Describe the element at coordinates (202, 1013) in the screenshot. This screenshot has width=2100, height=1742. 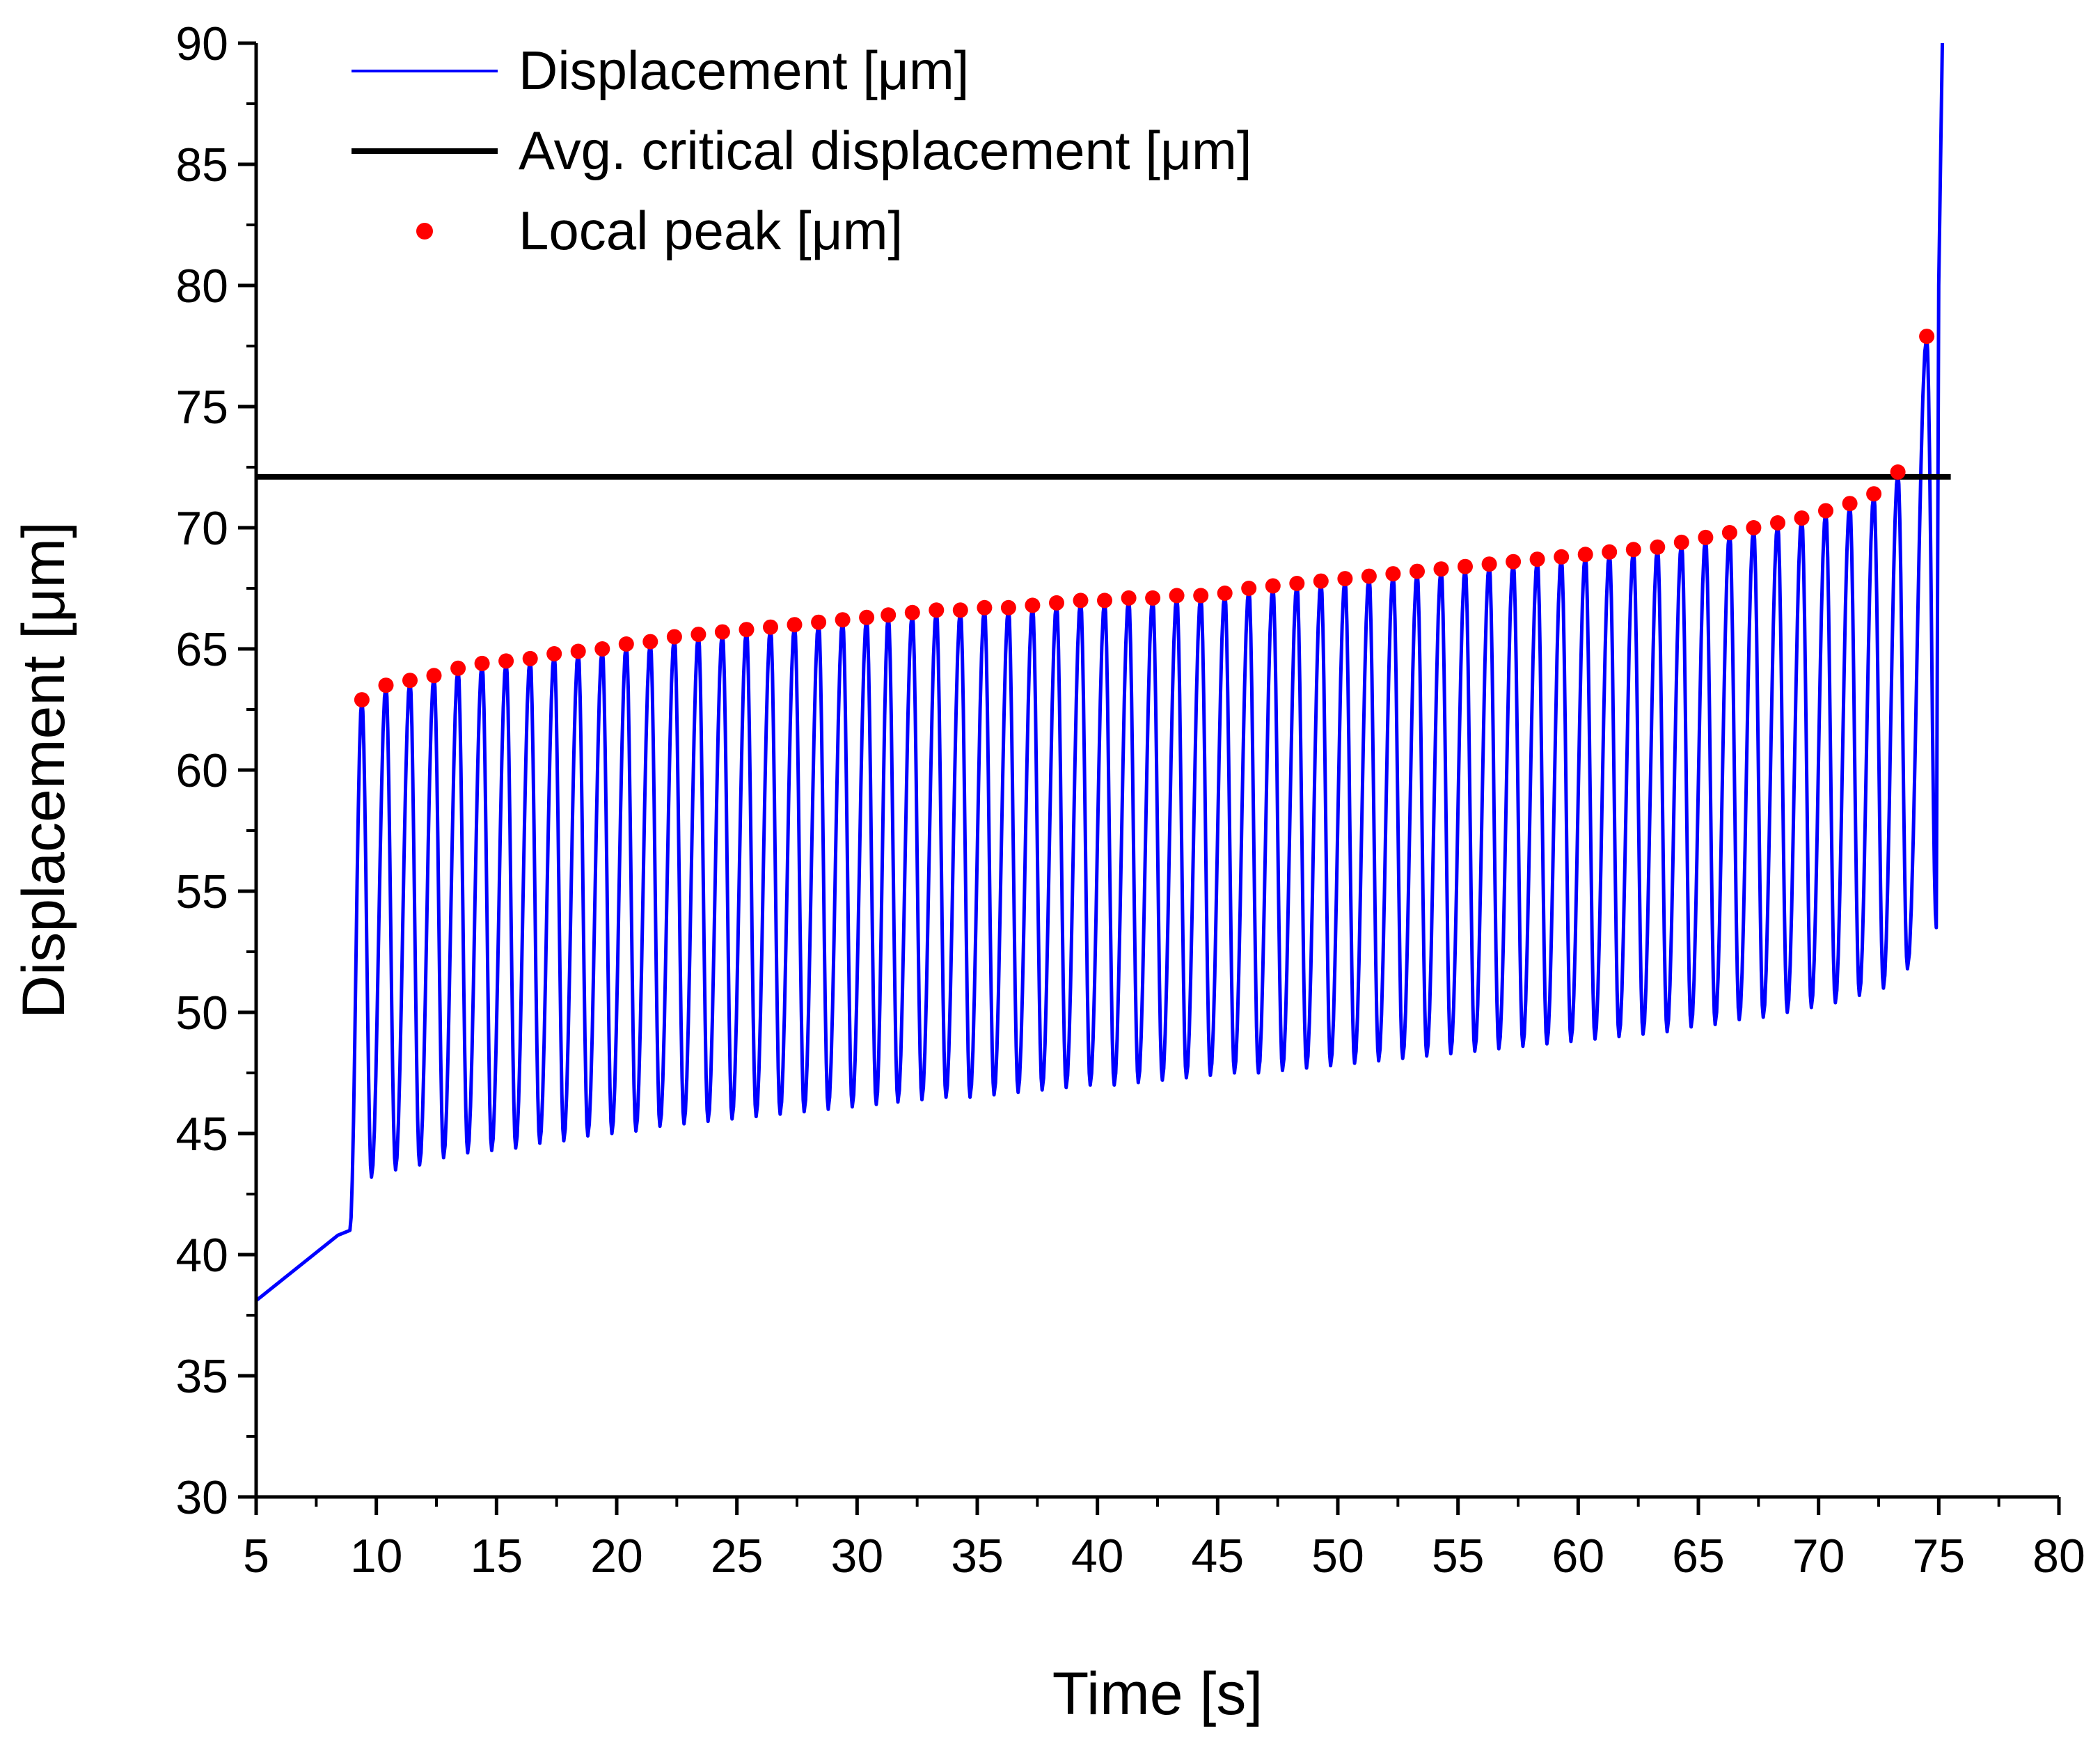
I see `y-tick-label: 50` at that location.